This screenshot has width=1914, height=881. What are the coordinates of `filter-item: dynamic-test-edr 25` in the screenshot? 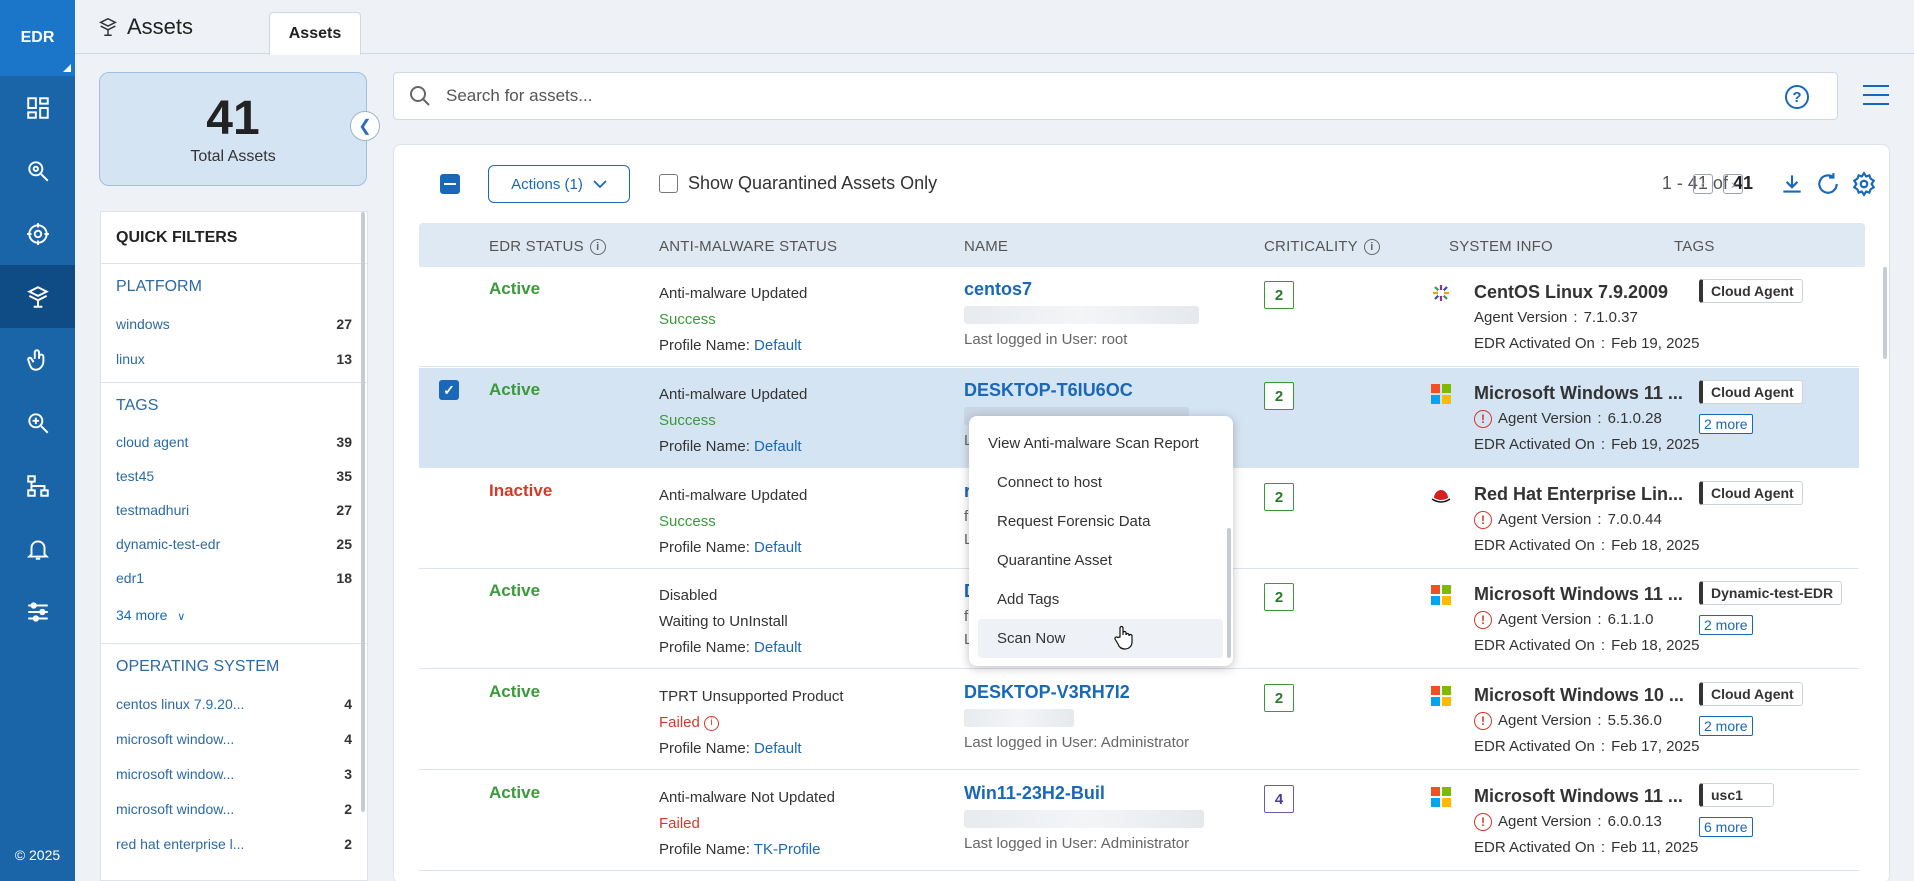 It's located at (234, 544).